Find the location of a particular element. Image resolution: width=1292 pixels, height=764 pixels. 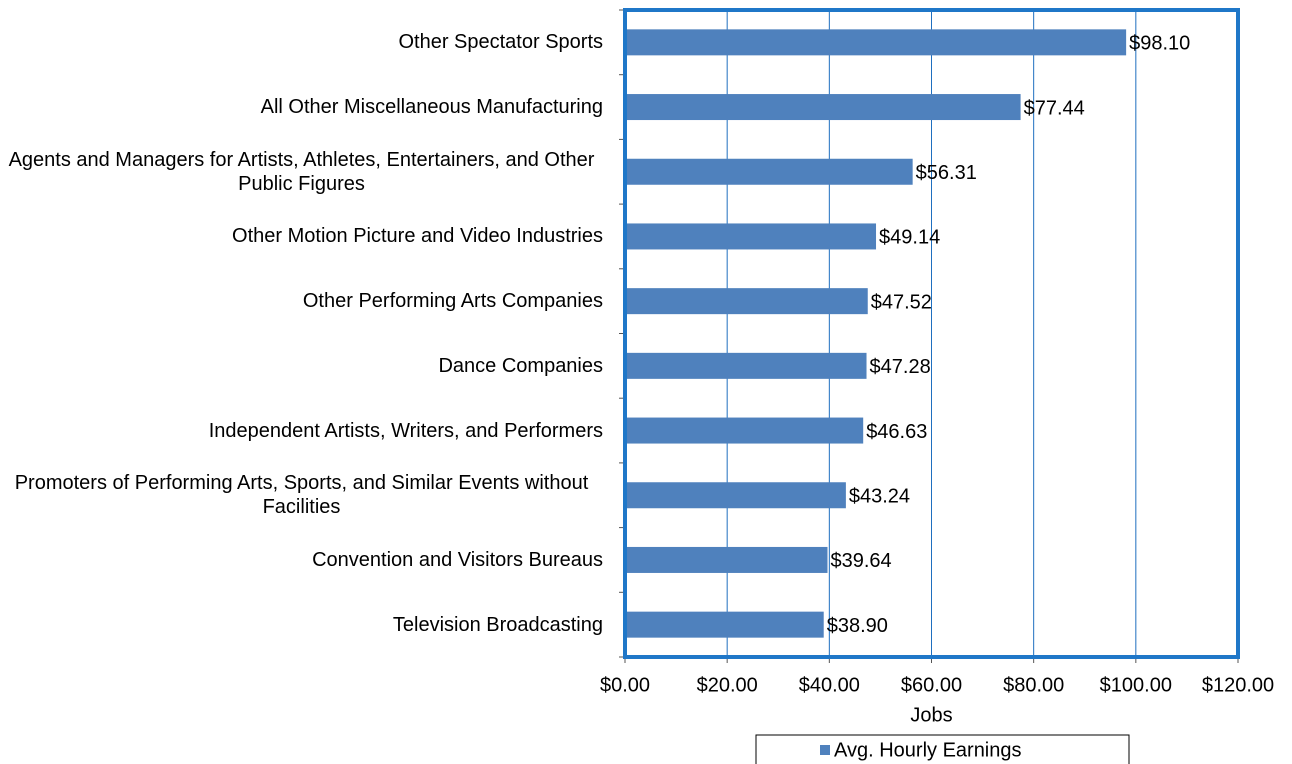

legend-box is located at coordinates (942, 749).